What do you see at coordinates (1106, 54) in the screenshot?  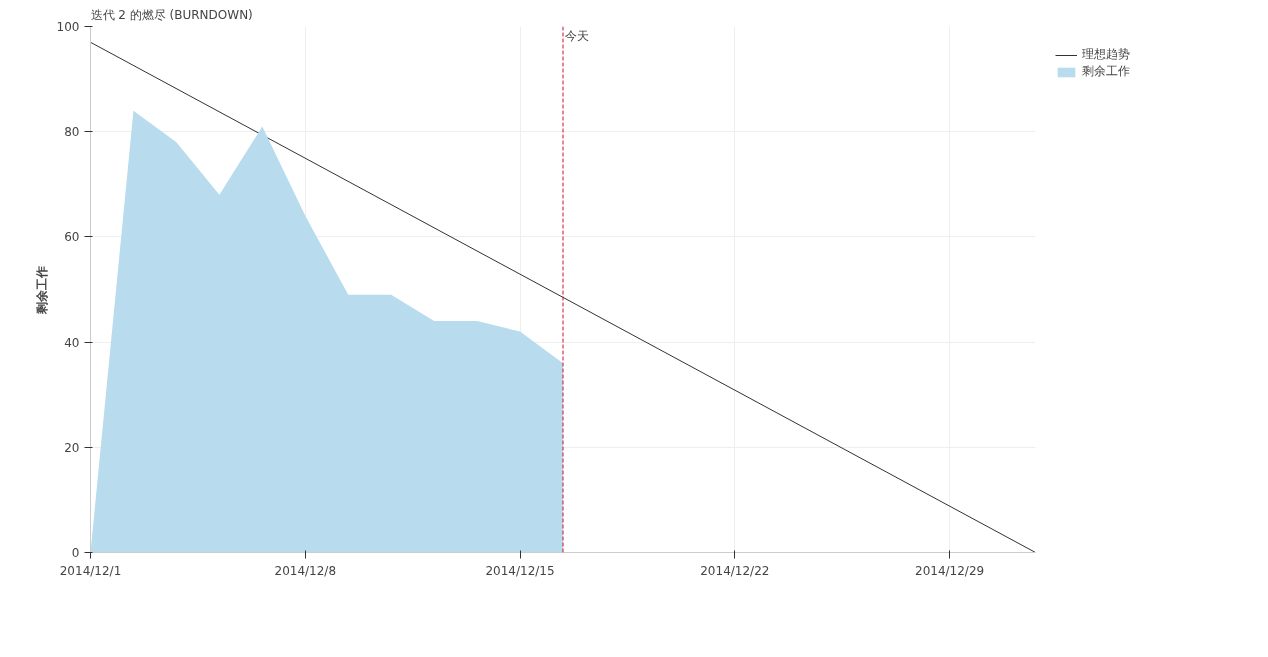 I see `legend-label: 理想趋势` at bounding box center [1106, 54].